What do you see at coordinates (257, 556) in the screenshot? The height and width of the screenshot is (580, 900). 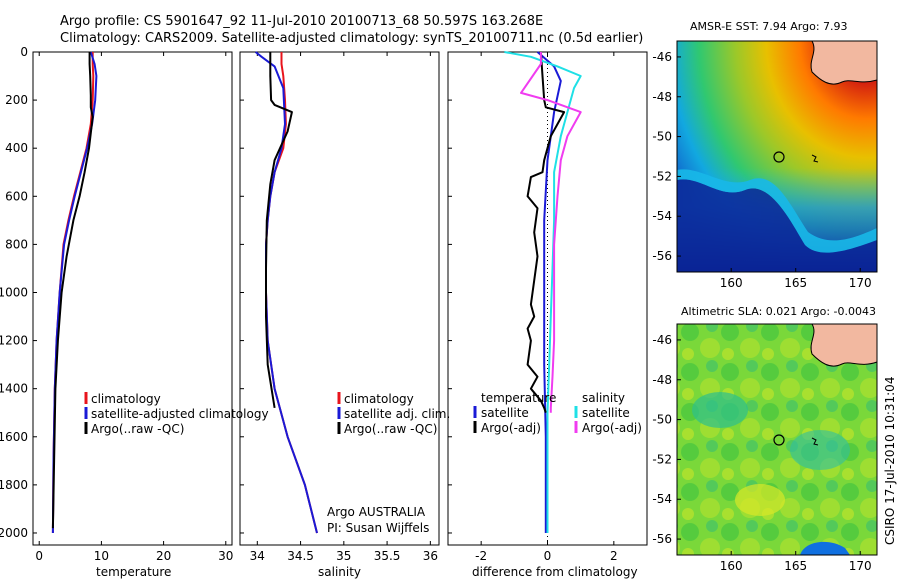 I see `x-tick-label: 34` at bounding box center [257, 556].